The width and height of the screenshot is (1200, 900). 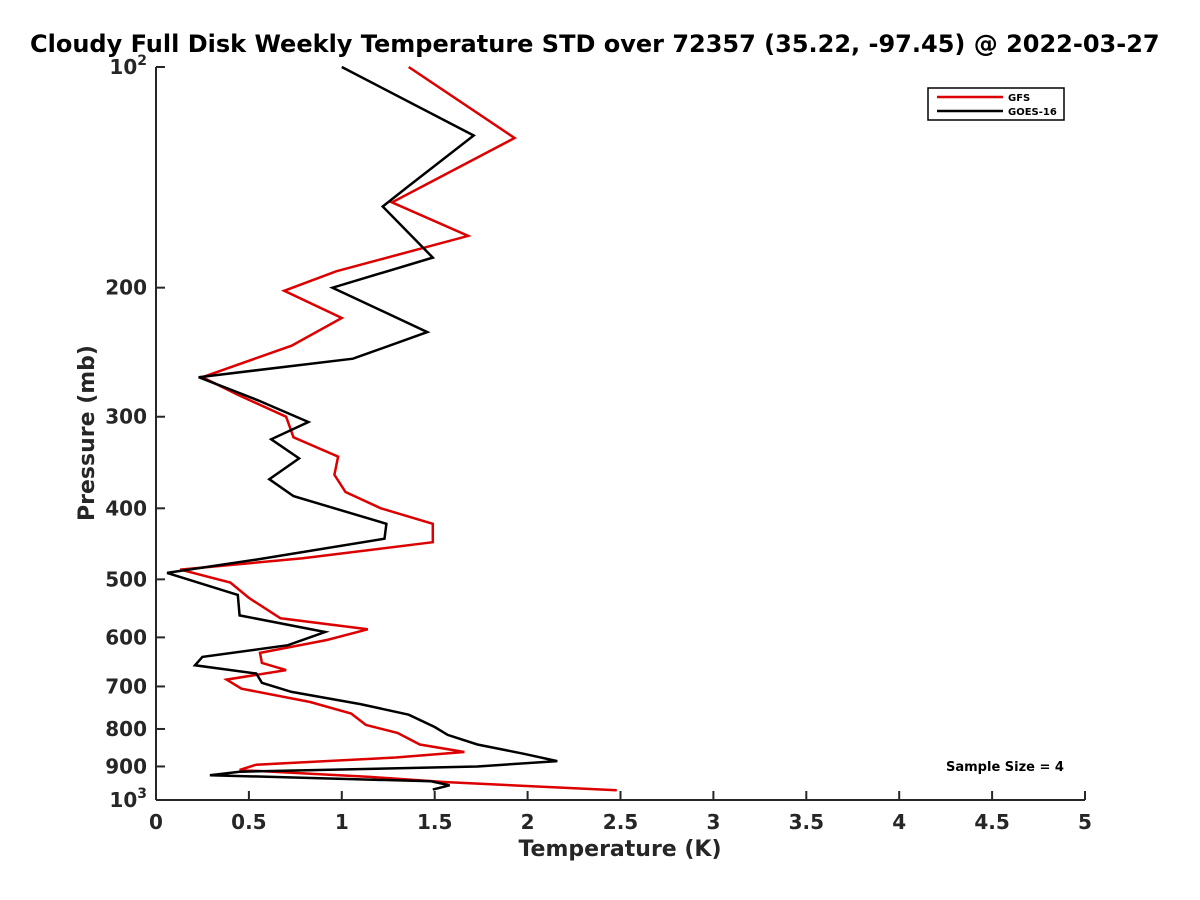 I want to click on y-tick-label: 200, so click(x=126, y=288).